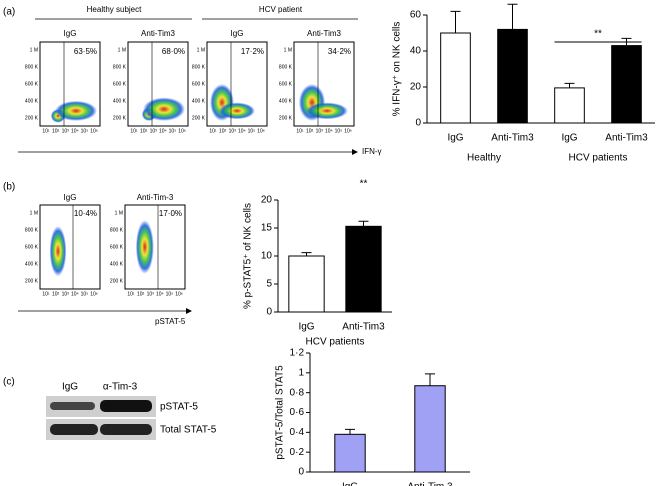 This screenshot has height=486, width=661. I want to click on y-tick-label: 40, so click(416, 51).